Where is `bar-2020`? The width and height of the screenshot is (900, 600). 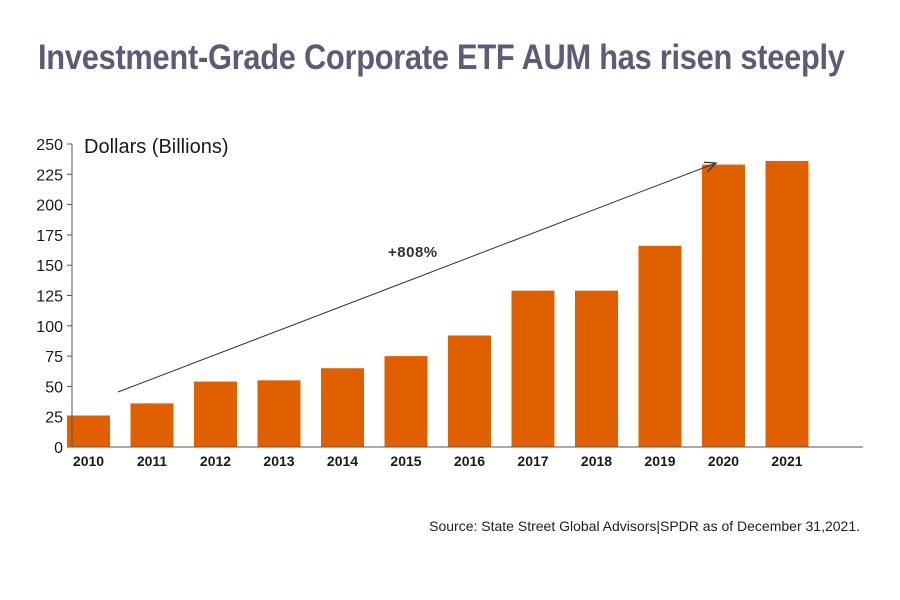 bar-2020 is located at coordinates (723, 305).